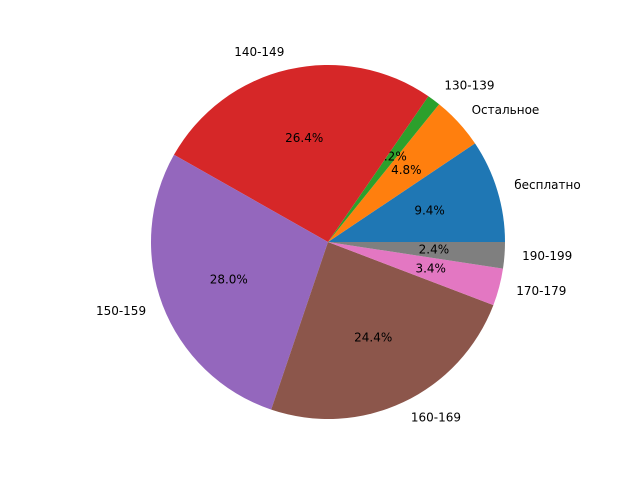 The image size is (640, 480). What do you see at coordinates (547, 185) in the screenshot?
I see `slice-label: бесплатно` at bounding box center [547, 185].